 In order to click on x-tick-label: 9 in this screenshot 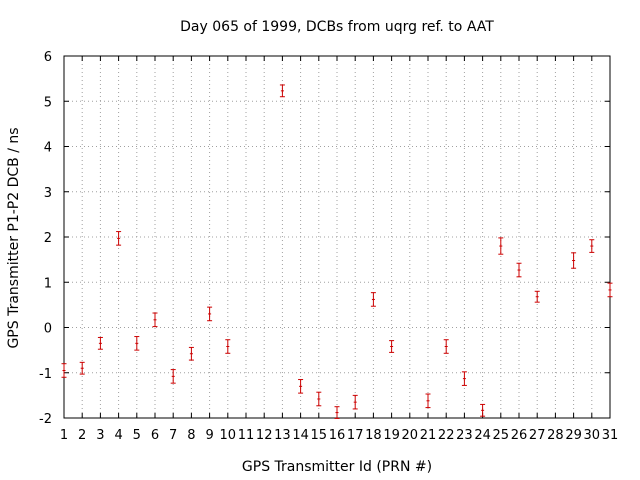, I will do `click(209, 435)`.